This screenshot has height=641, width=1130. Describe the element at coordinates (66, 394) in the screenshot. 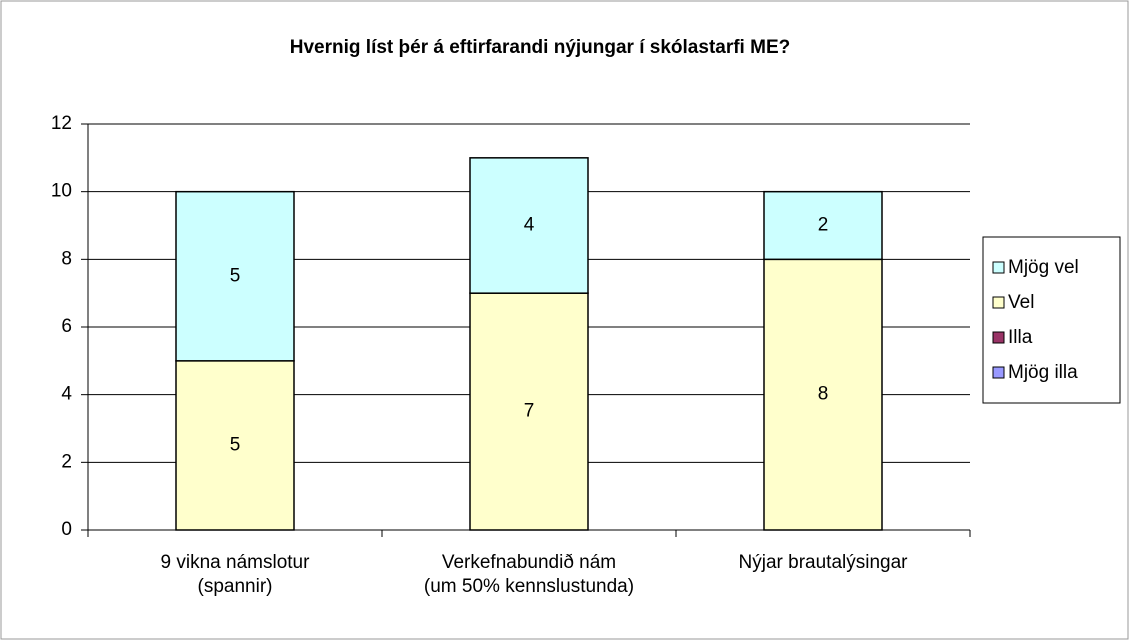

I see `y-tick-label: 4` at that location.